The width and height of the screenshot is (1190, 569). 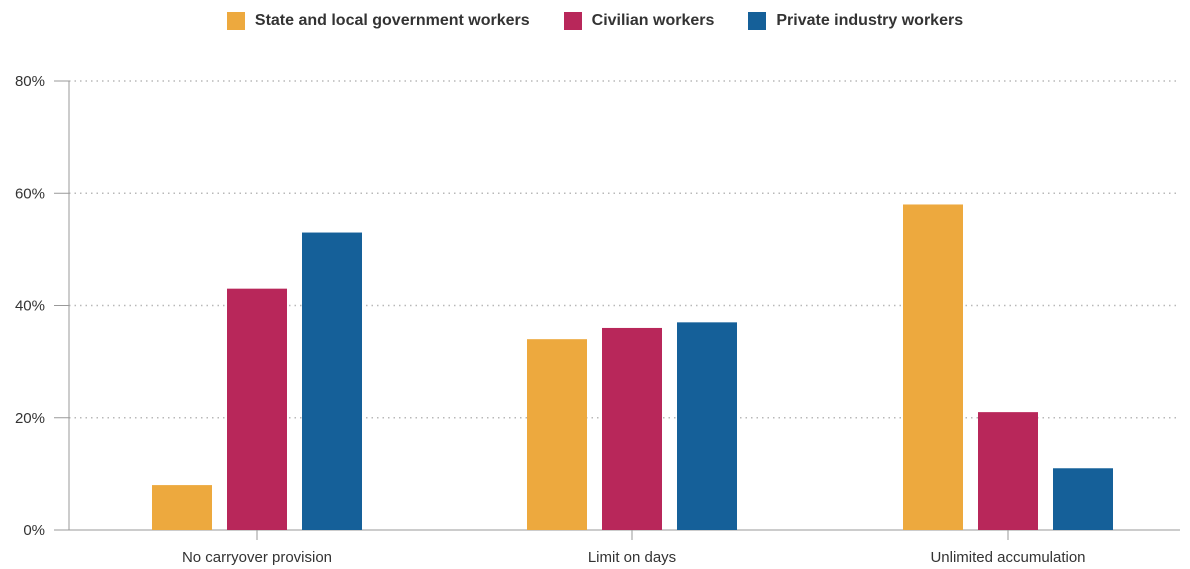 What do you see at coordinates (30, 193) in the screenshot?
I see `y-tick-label: 60%` at bounding box center [30, 193].